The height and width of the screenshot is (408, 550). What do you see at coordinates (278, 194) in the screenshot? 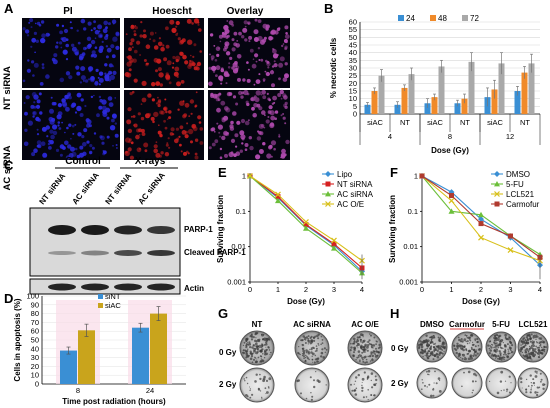
I see `marker-x-stroke` at bounding box center [278, 194].